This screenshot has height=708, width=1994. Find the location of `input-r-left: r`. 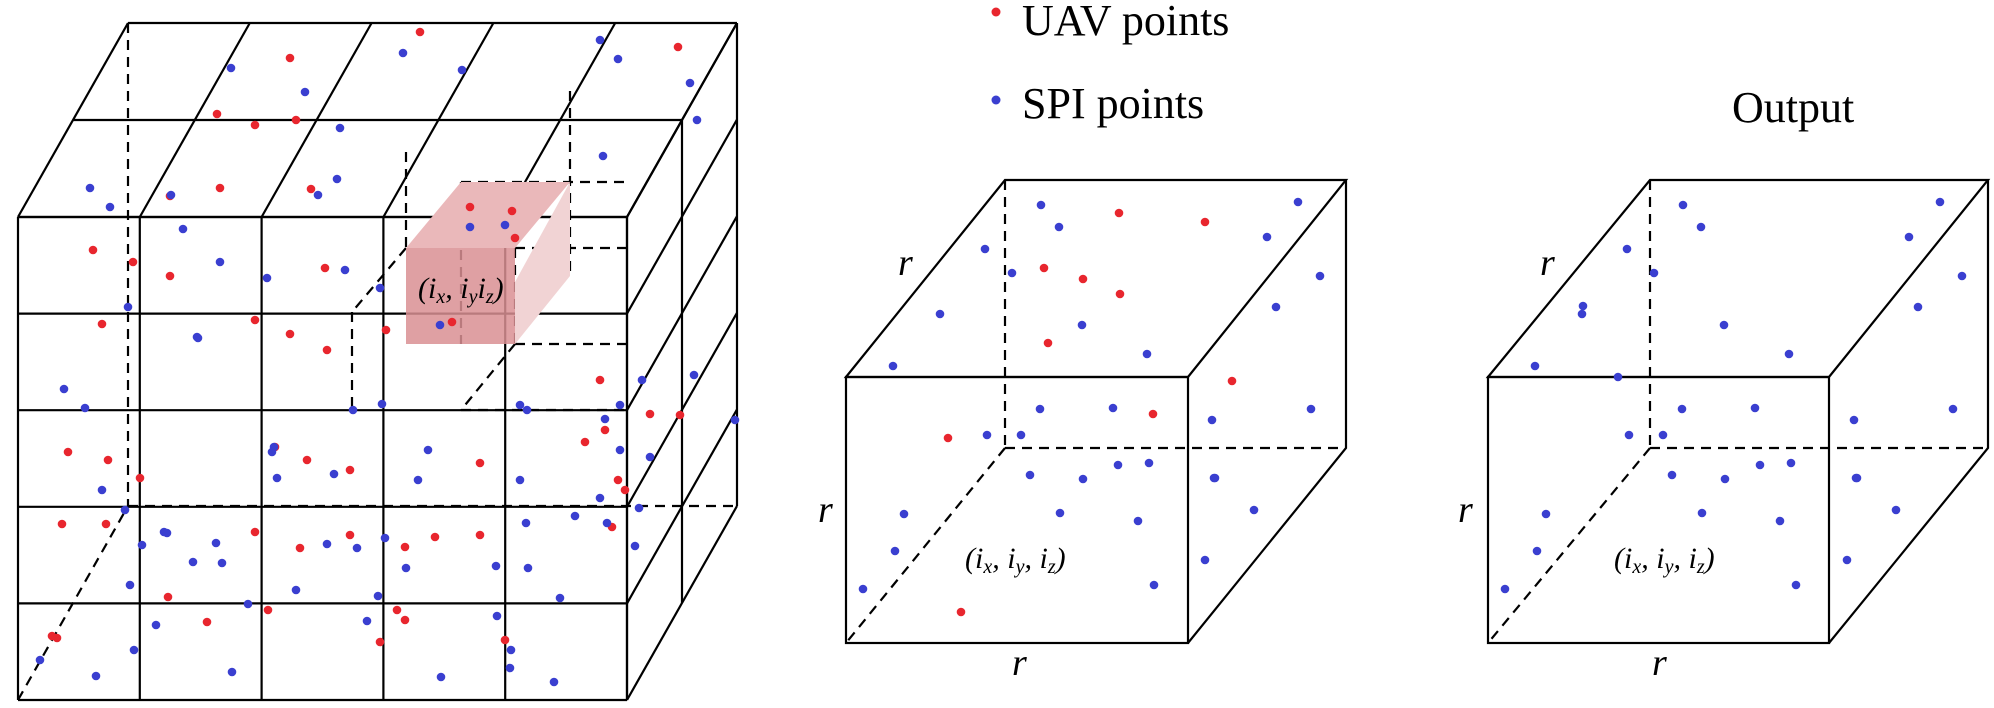

input-r-left: r is located at coordinates (825, 510).